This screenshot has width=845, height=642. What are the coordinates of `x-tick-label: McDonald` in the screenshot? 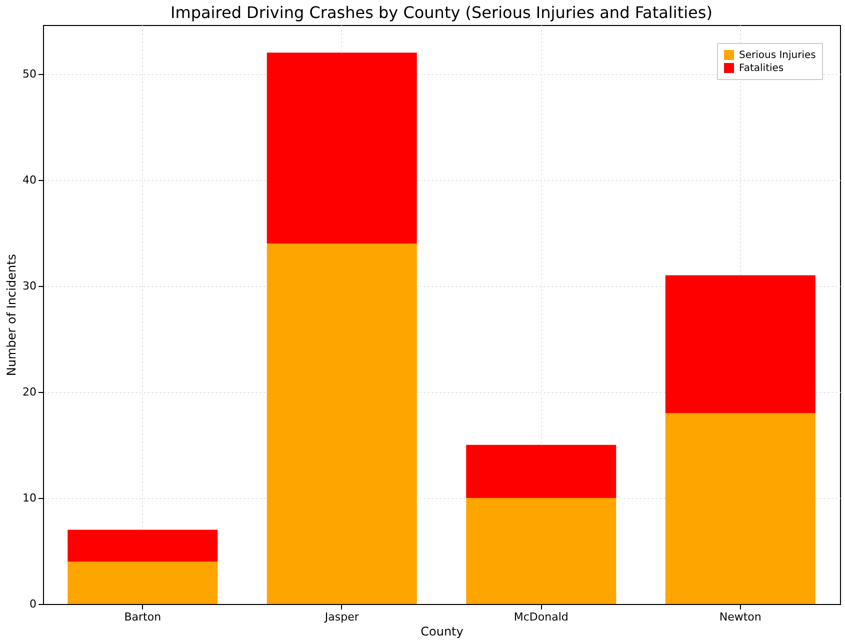 It's located at (541, 617).